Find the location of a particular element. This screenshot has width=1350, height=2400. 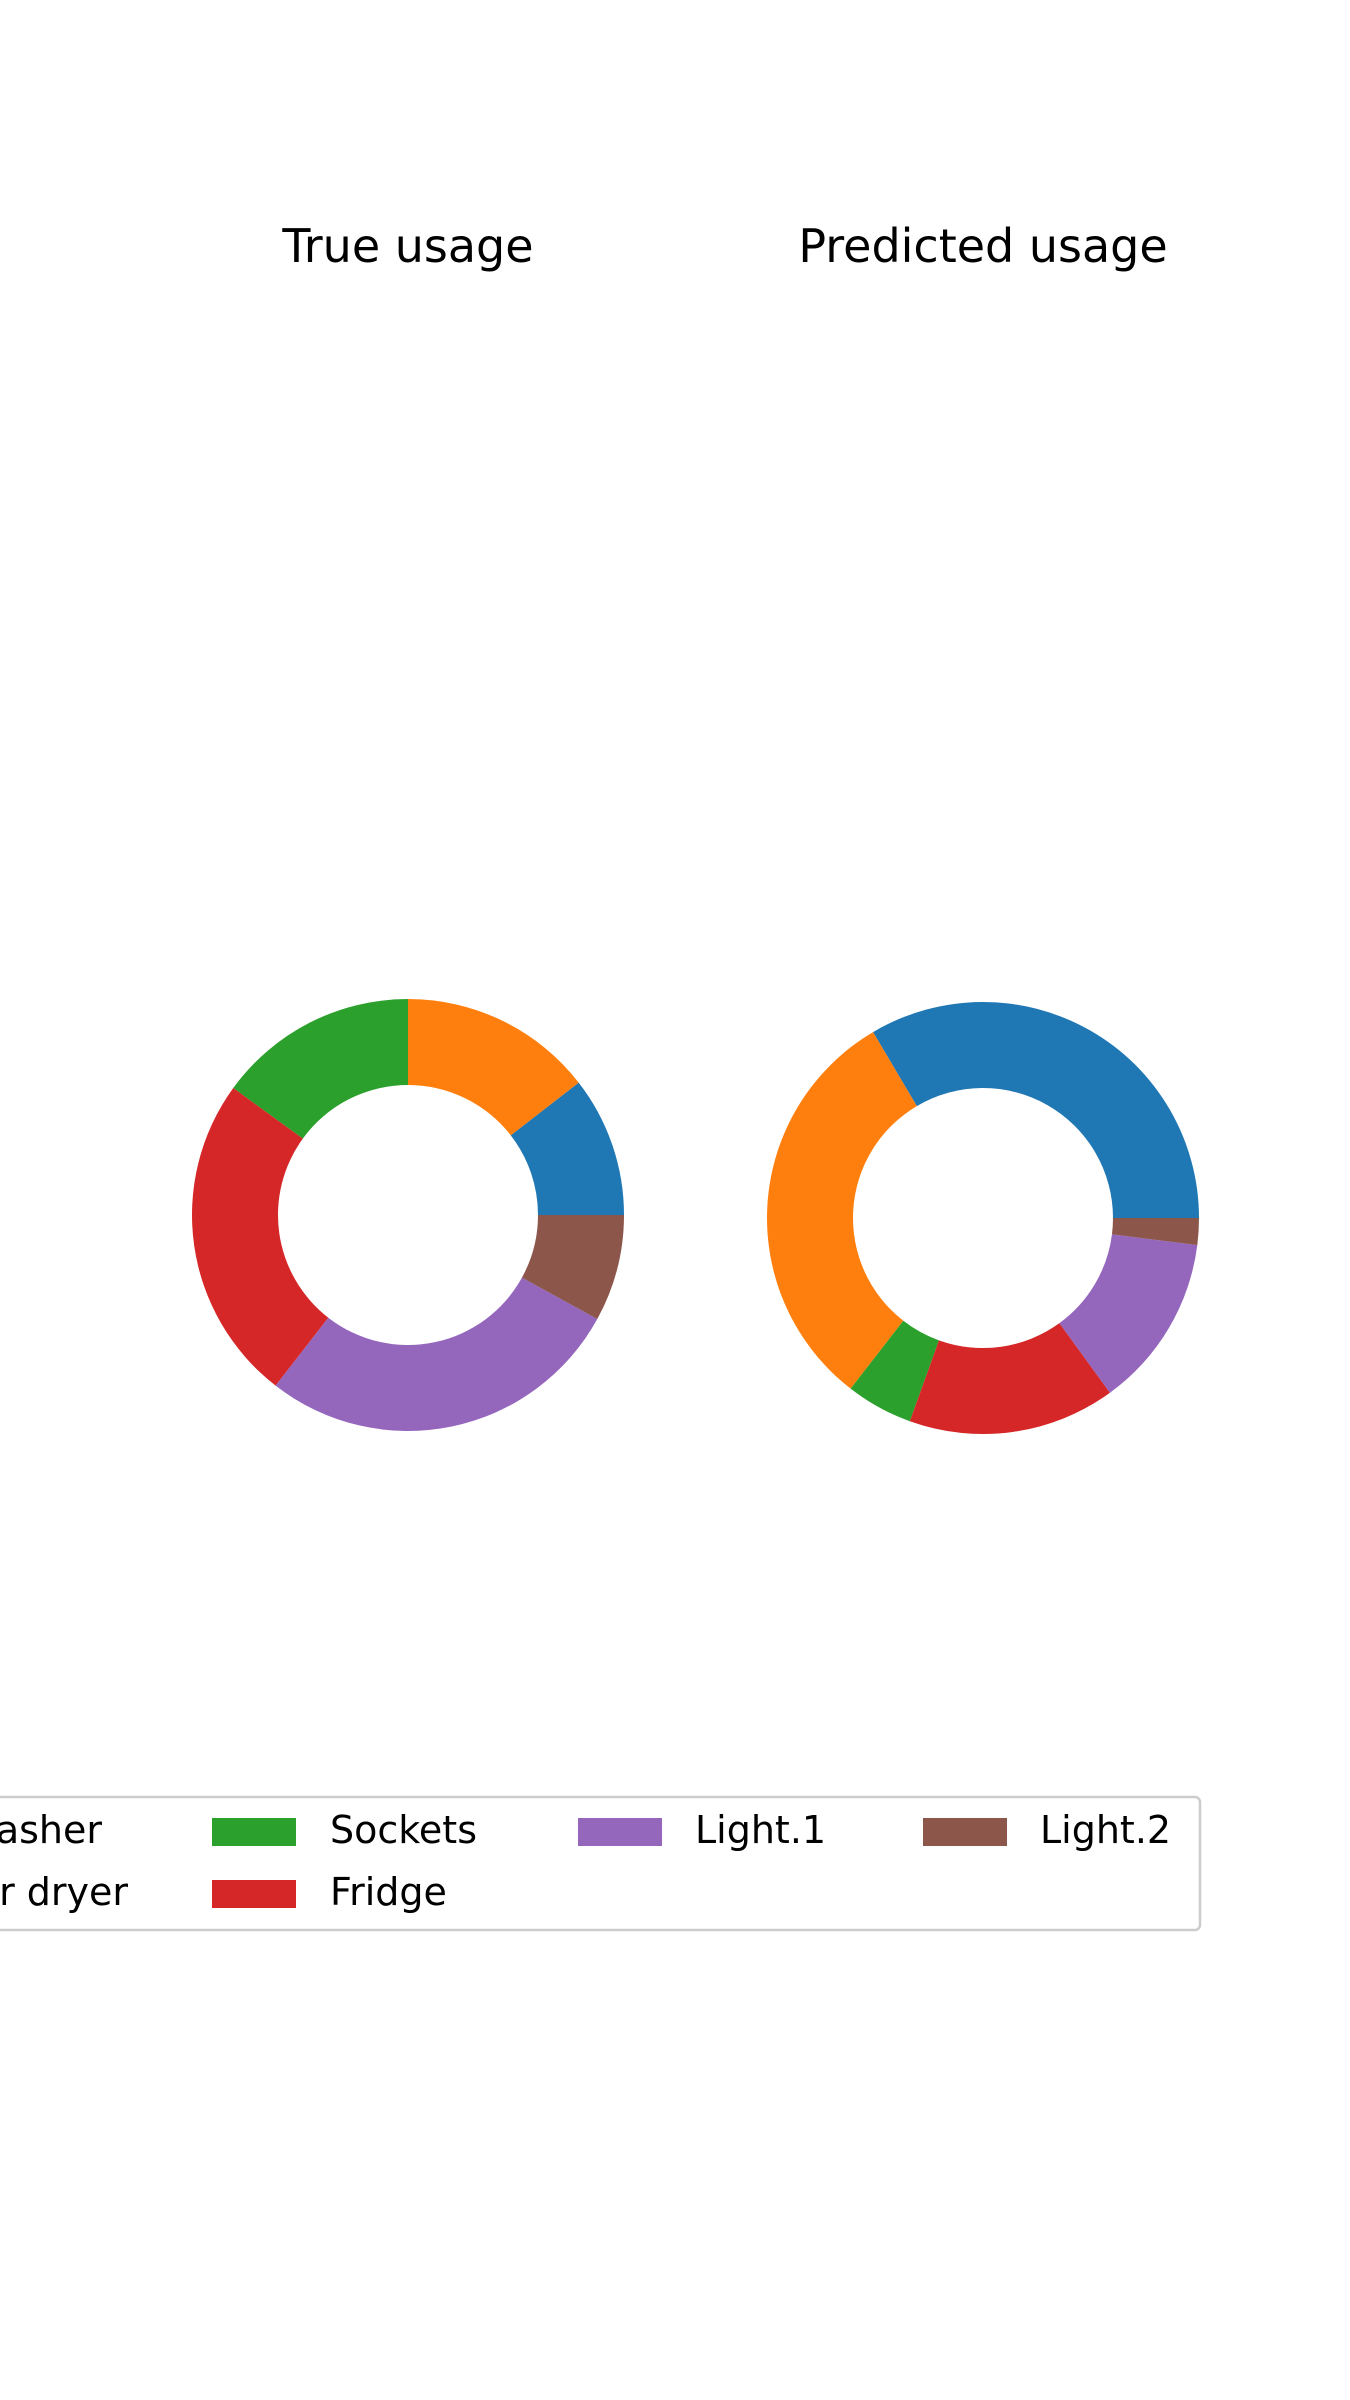

legend-entry-light-1: Light.1 is located at coordinates (702, 1830).